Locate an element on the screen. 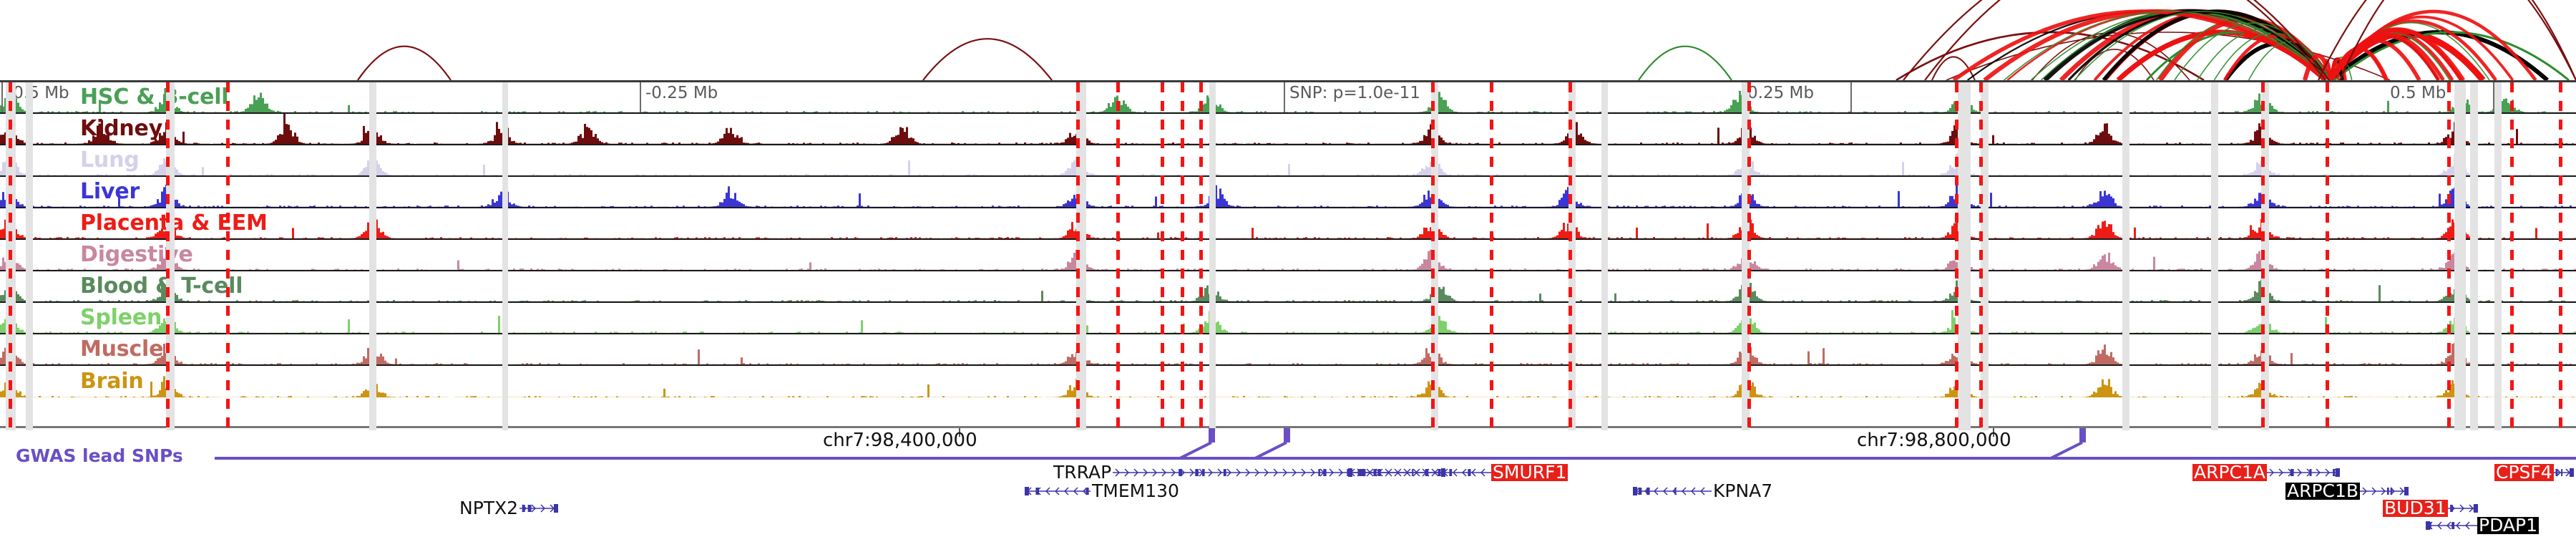 The image size is (2576, 537). signal-track: Digestive is located at coordinates (1288, 255).